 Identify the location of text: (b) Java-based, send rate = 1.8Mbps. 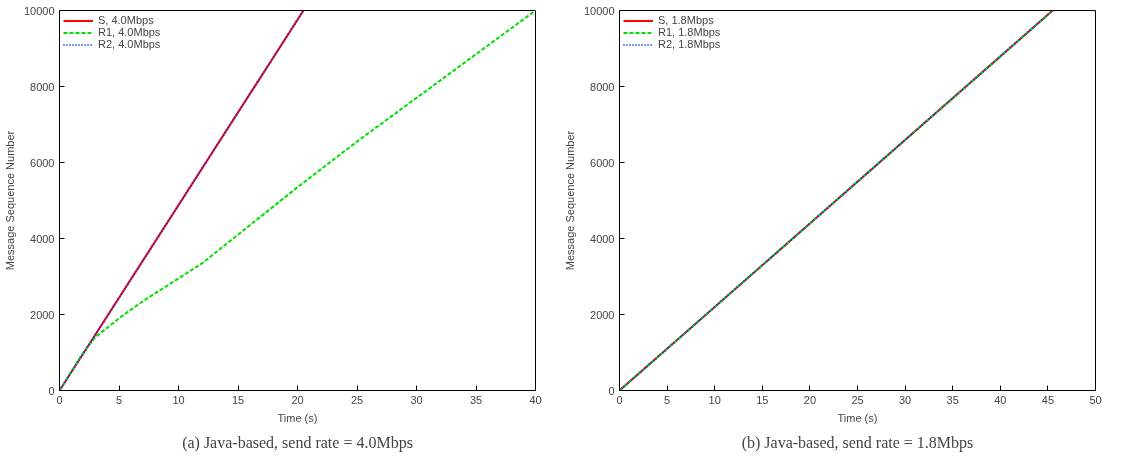
(857, 442).